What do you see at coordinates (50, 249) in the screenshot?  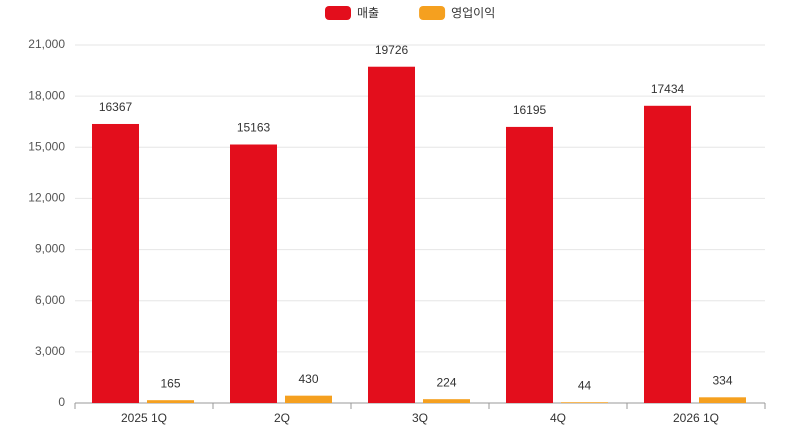 I see `y-tick-label: 9,000` at bounding box center [50, 249].